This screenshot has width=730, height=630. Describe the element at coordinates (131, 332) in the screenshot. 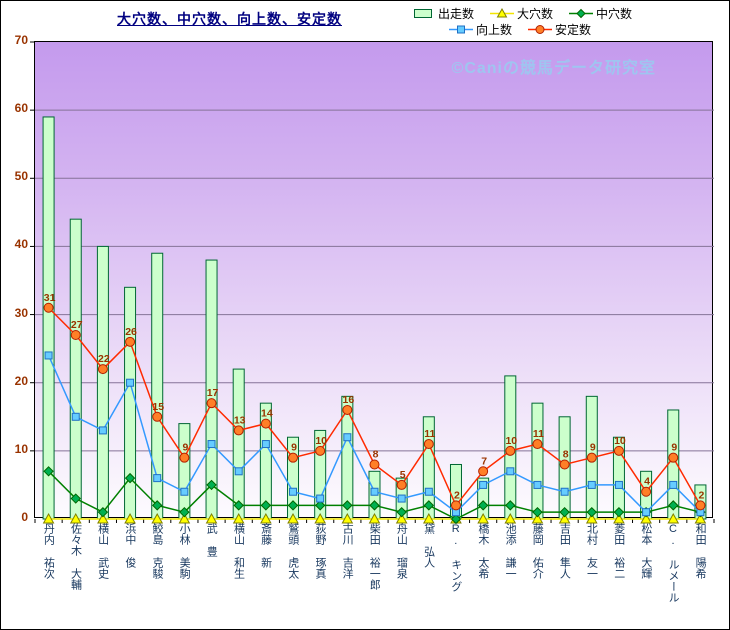

I see `svg-text: 26` at that location.